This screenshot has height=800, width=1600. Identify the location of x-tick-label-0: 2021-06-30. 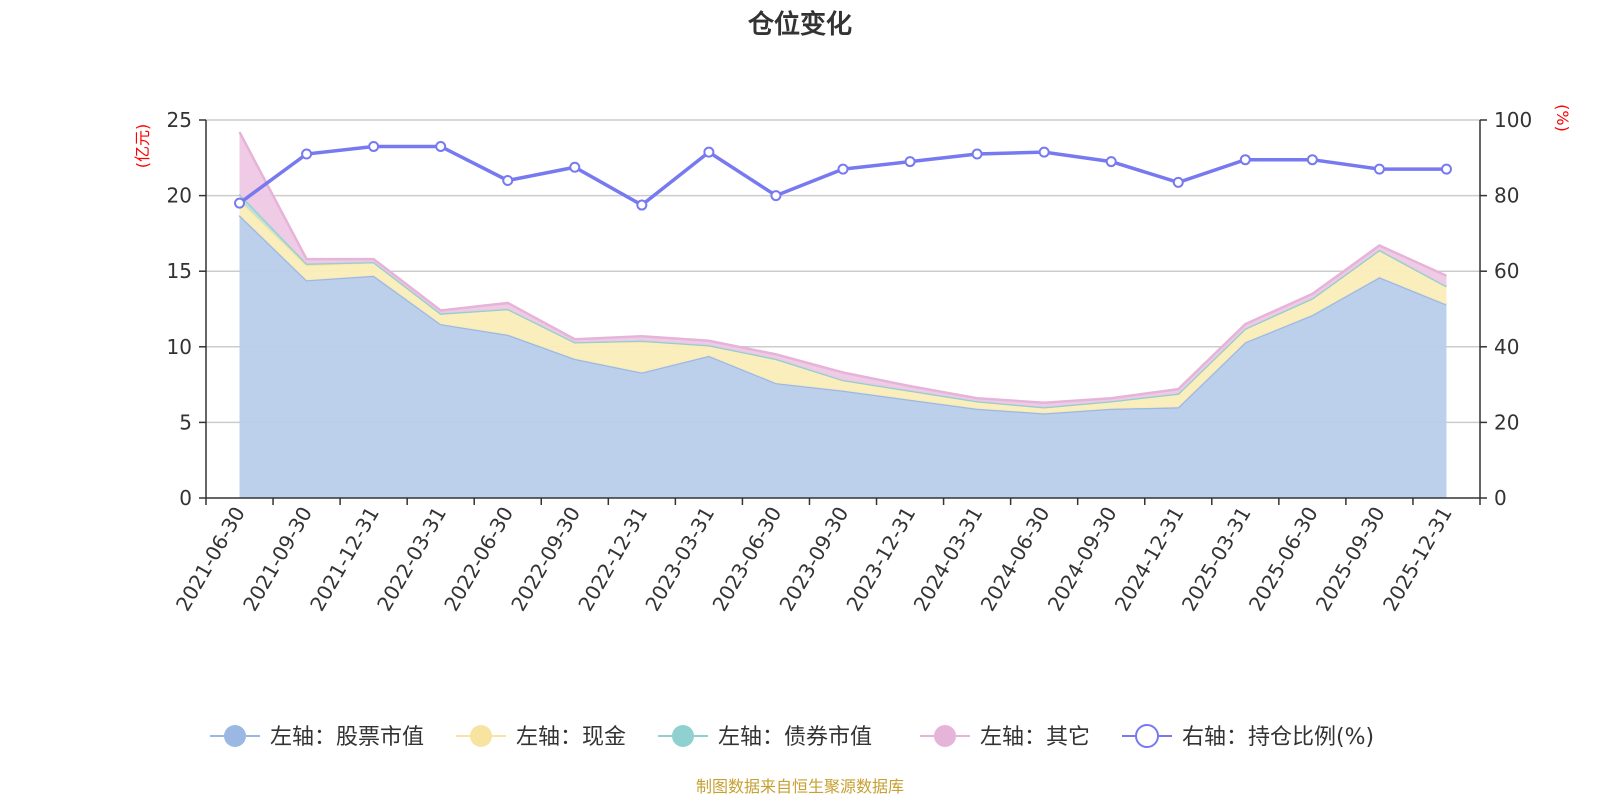
(210, 559).